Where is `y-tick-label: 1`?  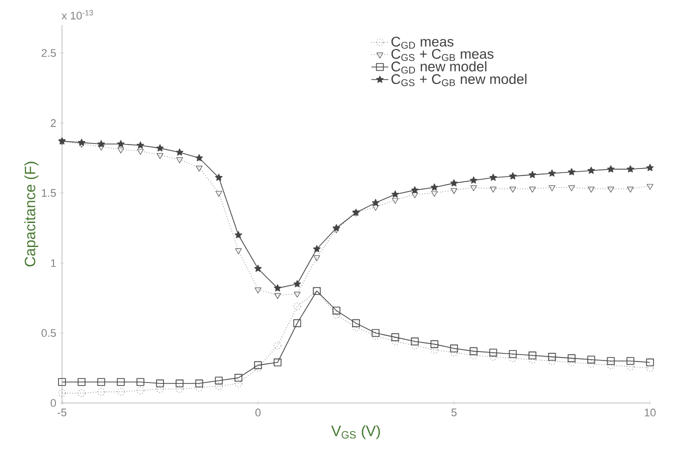
y-tick-label: 1 is located at coordinates (53, 263).